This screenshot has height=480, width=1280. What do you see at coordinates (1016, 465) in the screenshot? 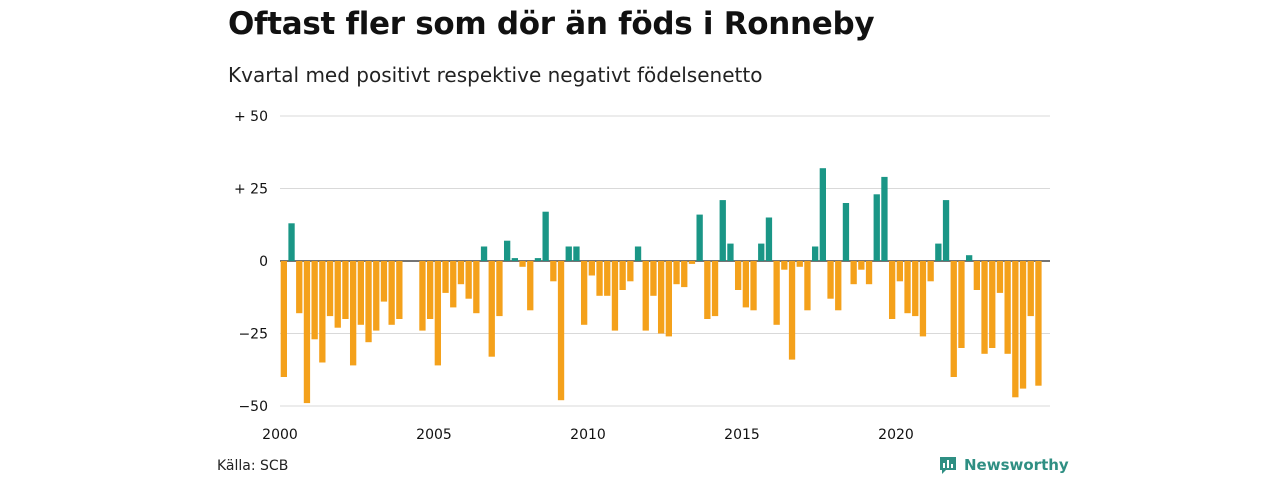
I see `brand-name: Newsworthy` at bounding box center [1016, 465].